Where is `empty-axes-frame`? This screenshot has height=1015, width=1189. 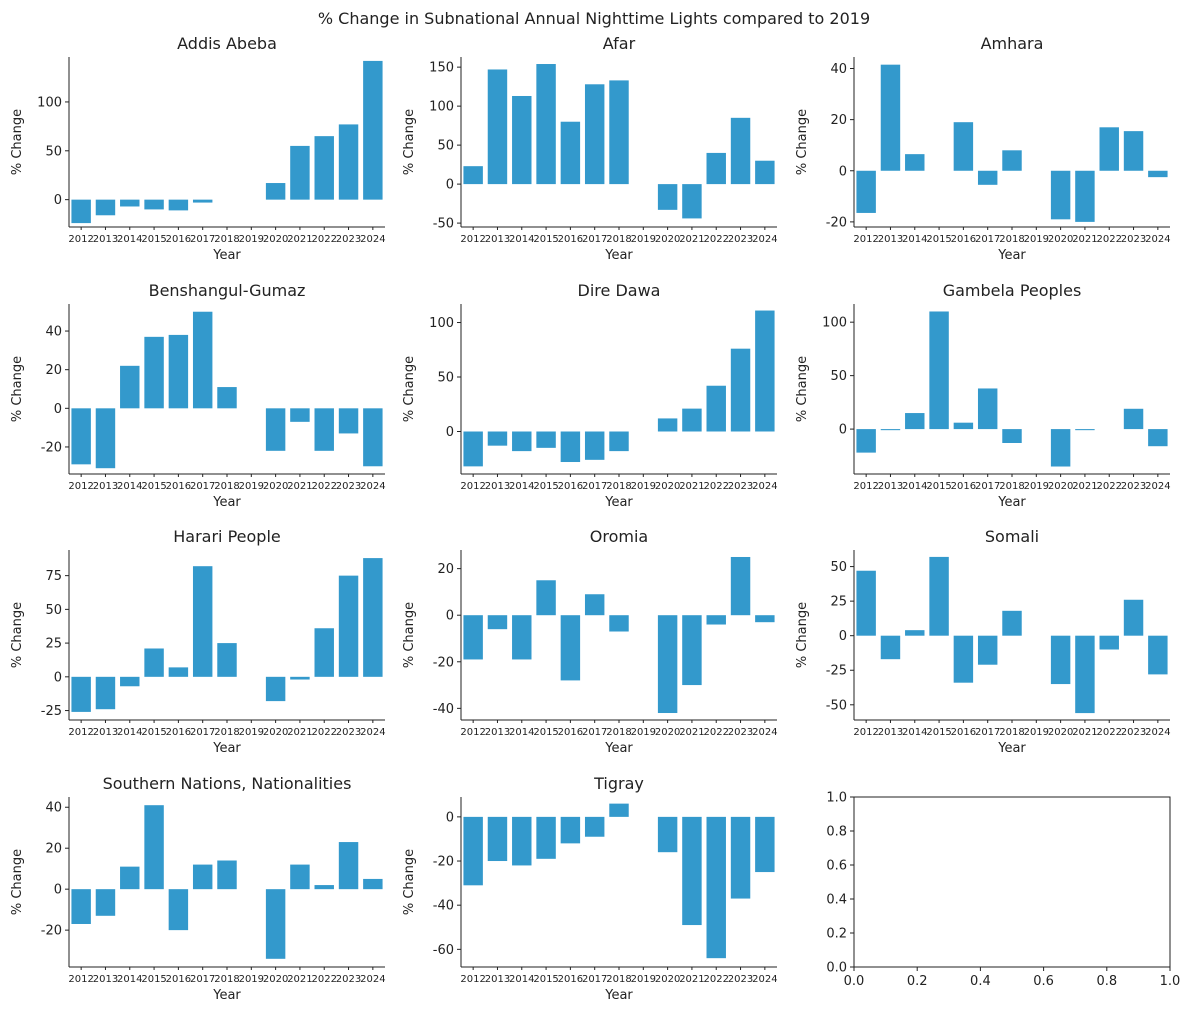
empty-axes-frame is located at coordinates (1012, 882).